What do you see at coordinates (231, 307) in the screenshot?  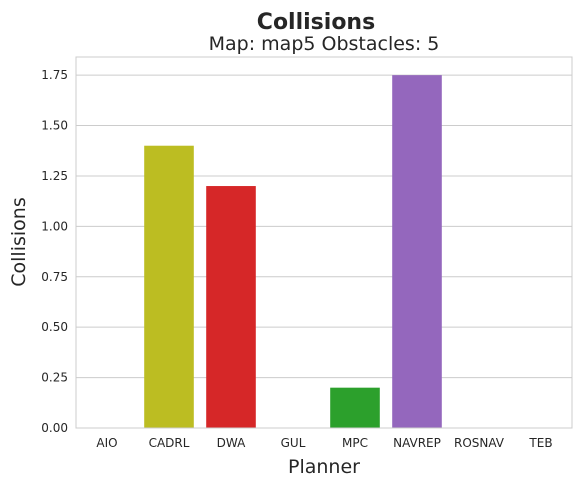 I see `bar-dwa` at bounding box center [231, 307].